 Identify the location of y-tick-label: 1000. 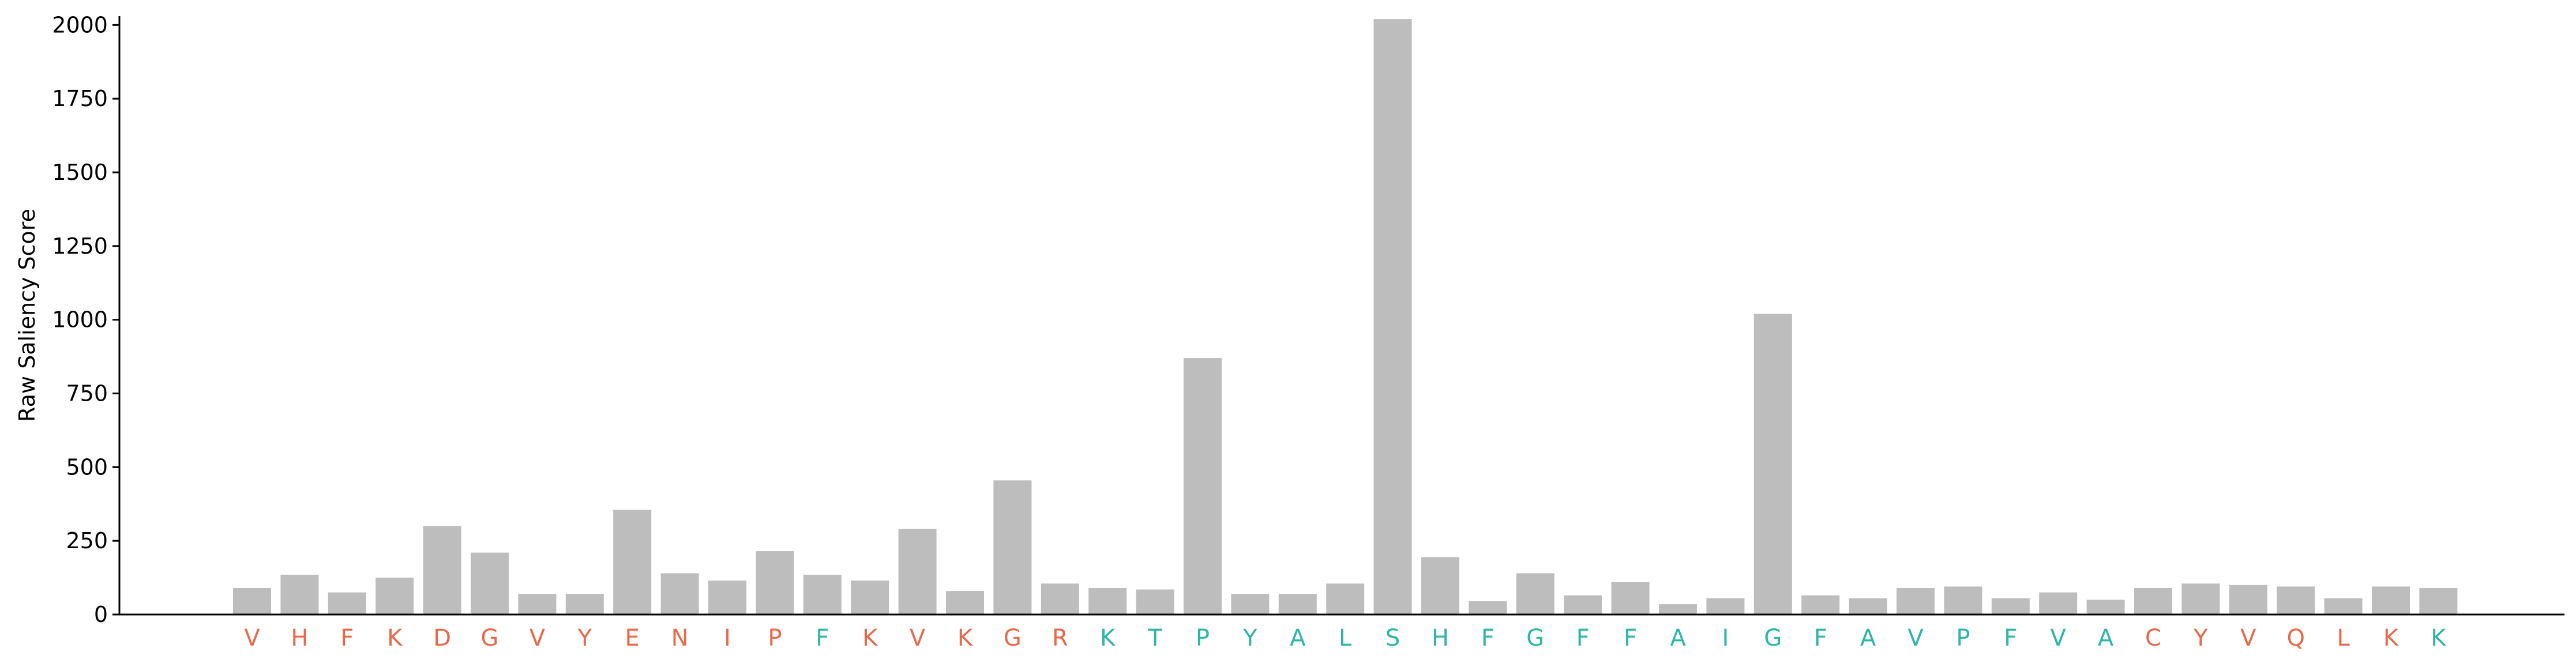
(80, 320).